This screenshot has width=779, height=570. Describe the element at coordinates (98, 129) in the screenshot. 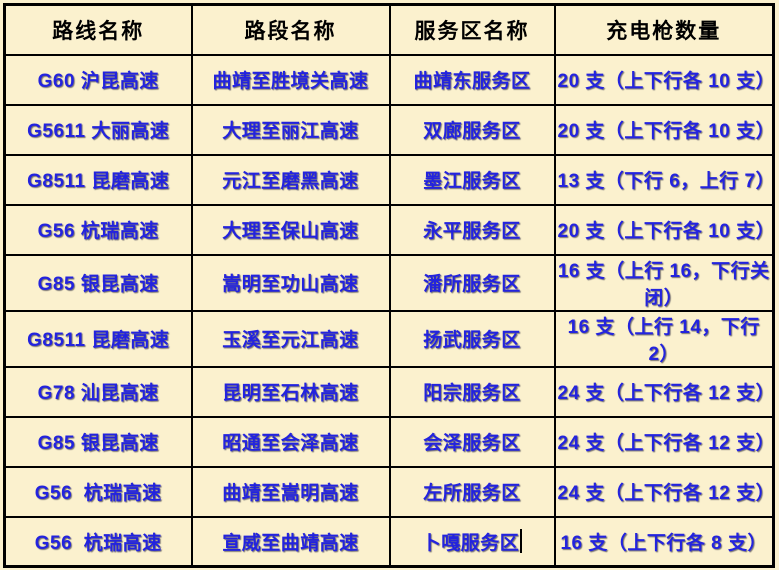

I see `cell-route: G5611 大丽高速` at that location.